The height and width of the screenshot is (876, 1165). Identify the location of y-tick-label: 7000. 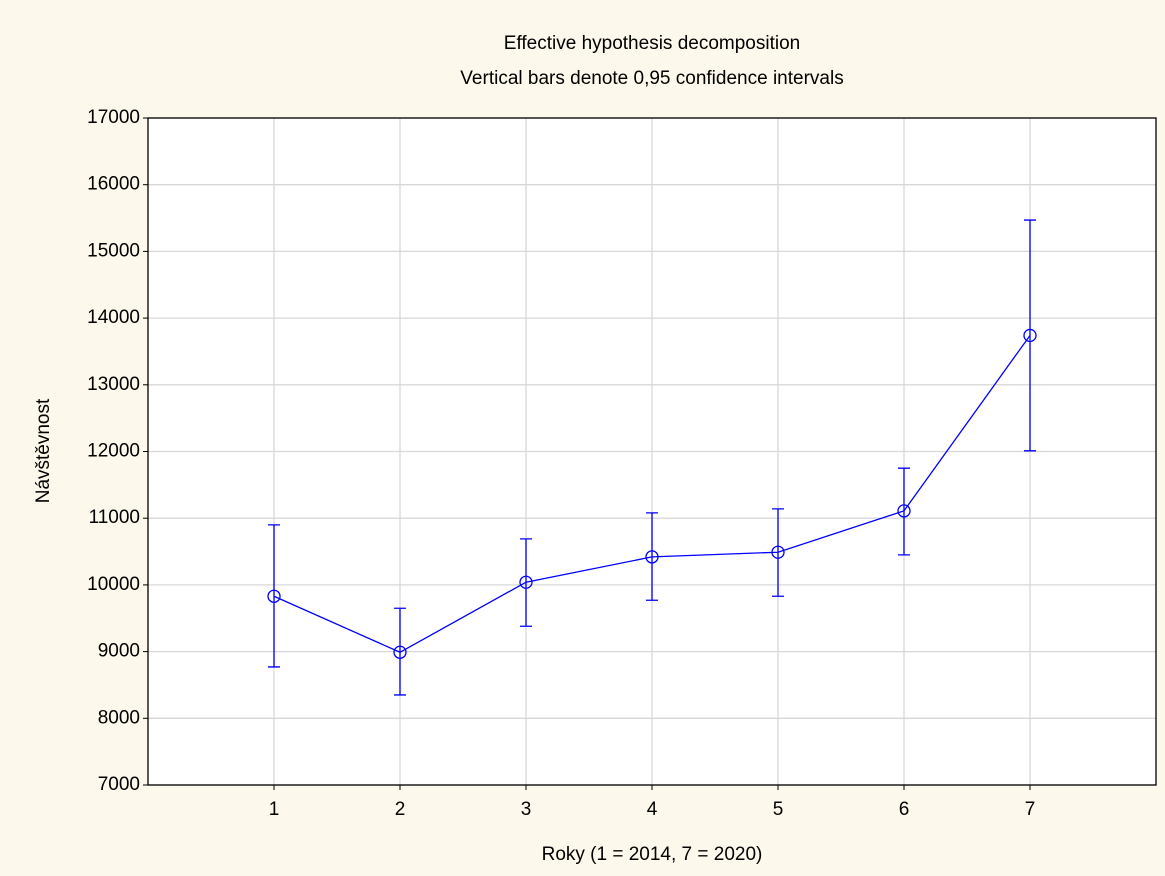
(119, 784).